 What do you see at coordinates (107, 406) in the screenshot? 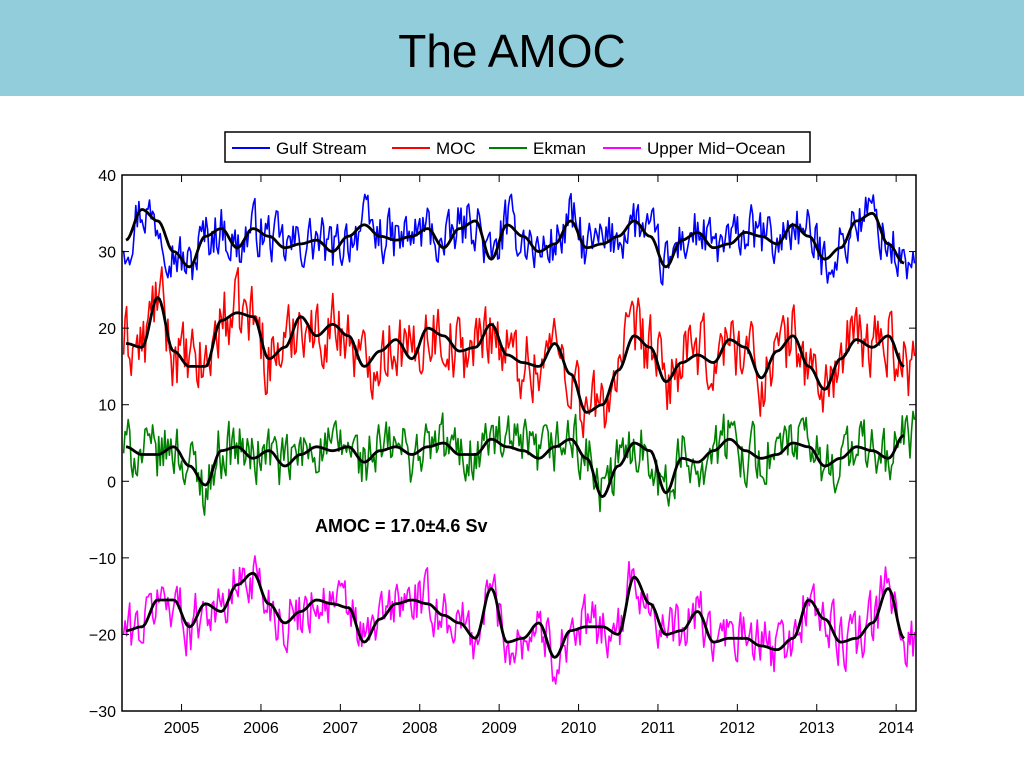
I see `y-tick-label: 10` at bounding box center [107, 406].